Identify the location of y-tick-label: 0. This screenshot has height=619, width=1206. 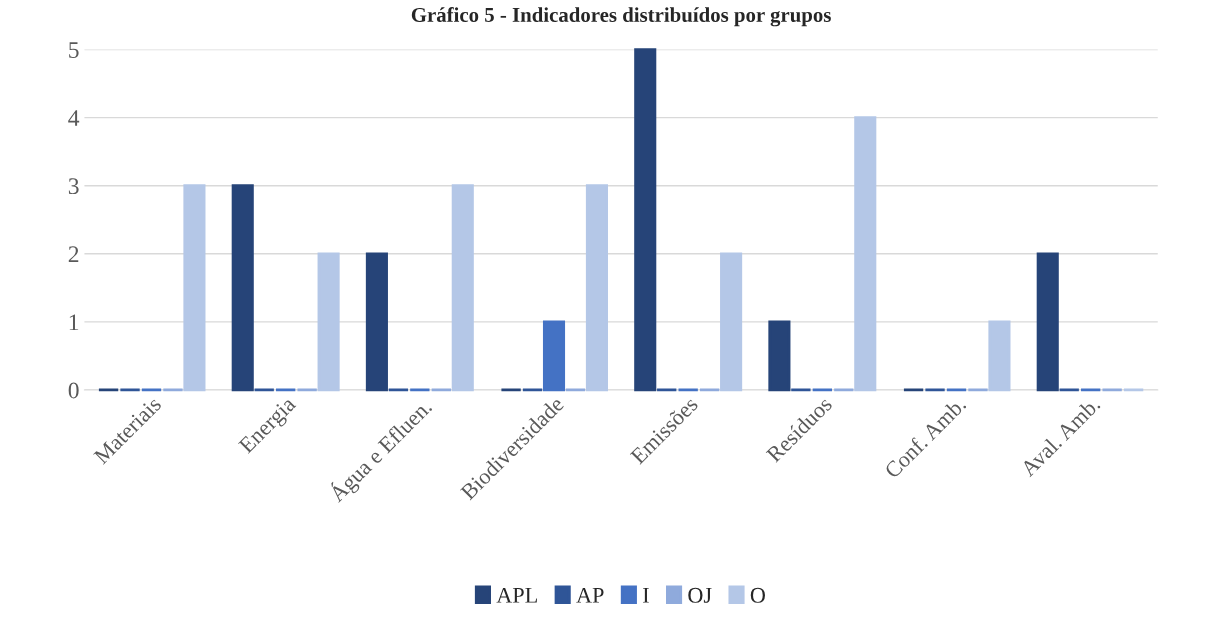
(73, 390).